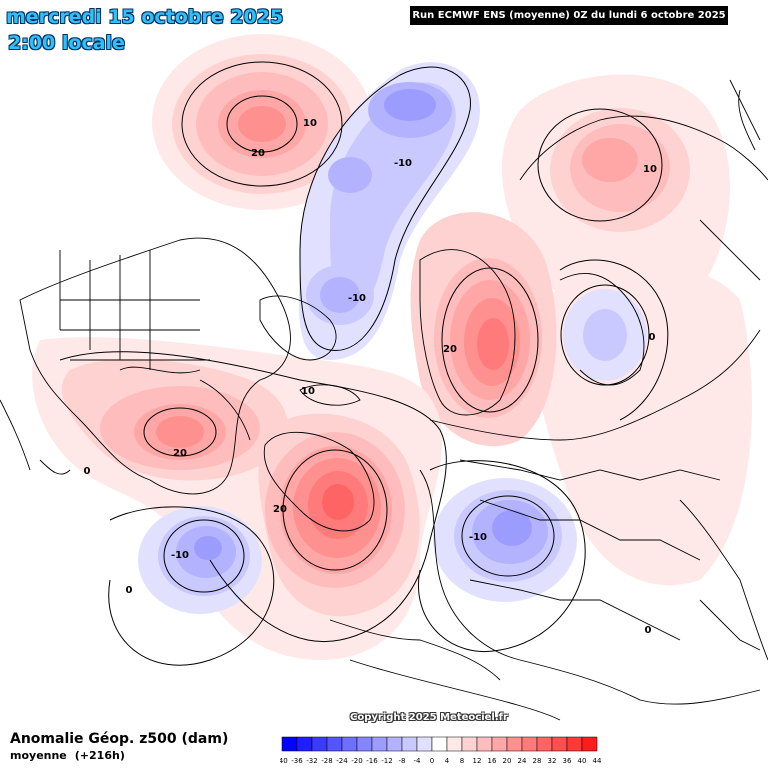 Image resolution: width=768 pixels, height=768 pixels. Describe the element at coordinates (356, 761) in the screenshot. I see `scale-tick-label: -20` at that location.